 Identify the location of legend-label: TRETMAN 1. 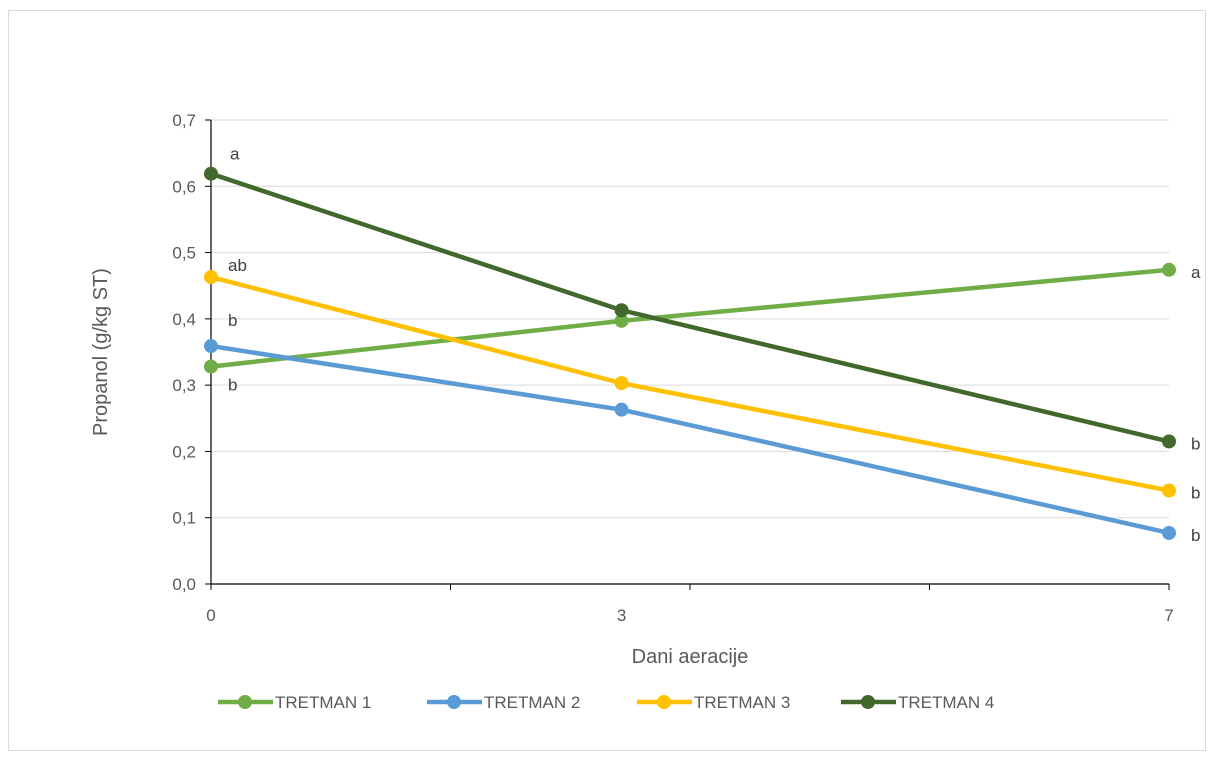
(323, 702).